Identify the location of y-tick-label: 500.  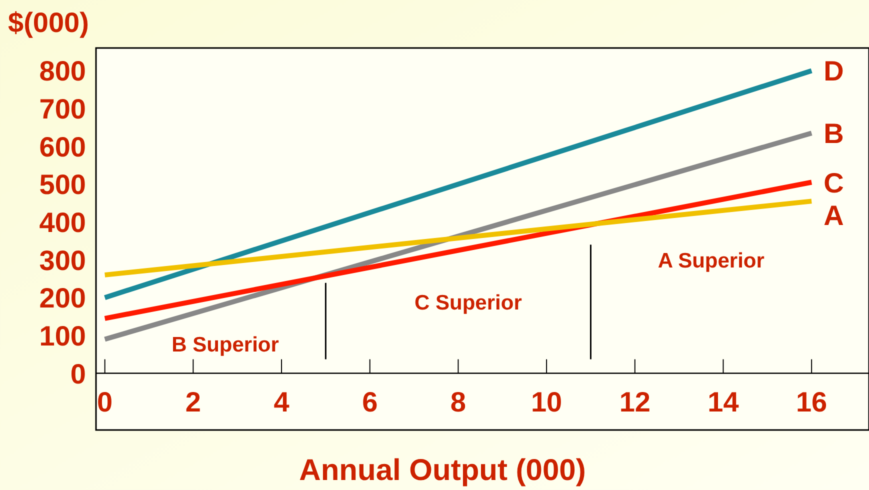
(62, 184).